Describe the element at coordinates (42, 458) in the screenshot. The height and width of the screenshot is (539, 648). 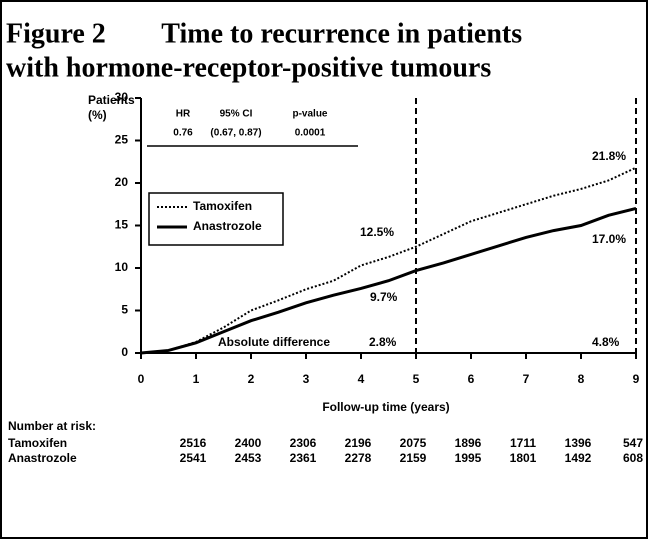
I see `risk-row-name: Anastrozole` at that location.